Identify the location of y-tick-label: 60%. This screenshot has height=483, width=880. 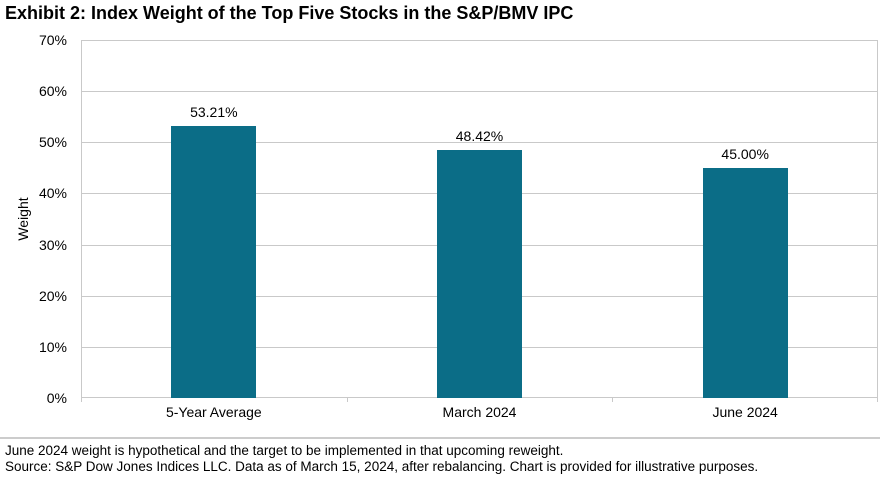
(52, 91).